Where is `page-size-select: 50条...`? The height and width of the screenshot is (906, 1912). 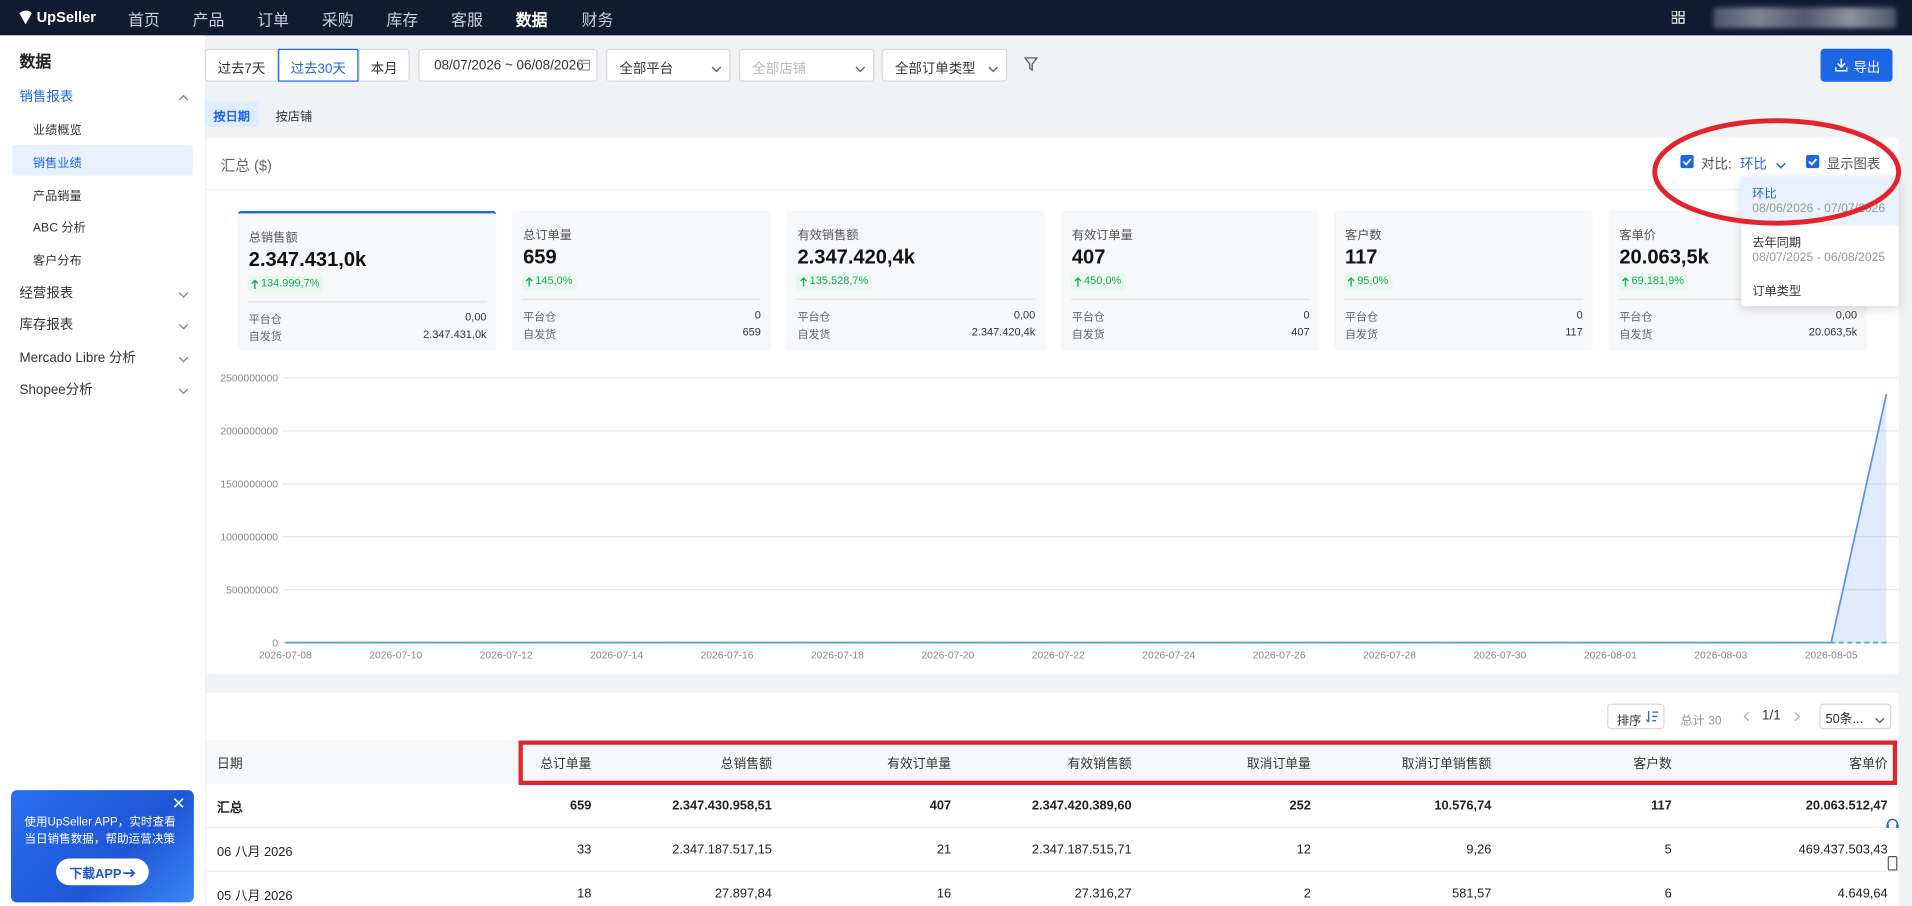 page-size-select: 50条... is located at coordinates (1855, 716).